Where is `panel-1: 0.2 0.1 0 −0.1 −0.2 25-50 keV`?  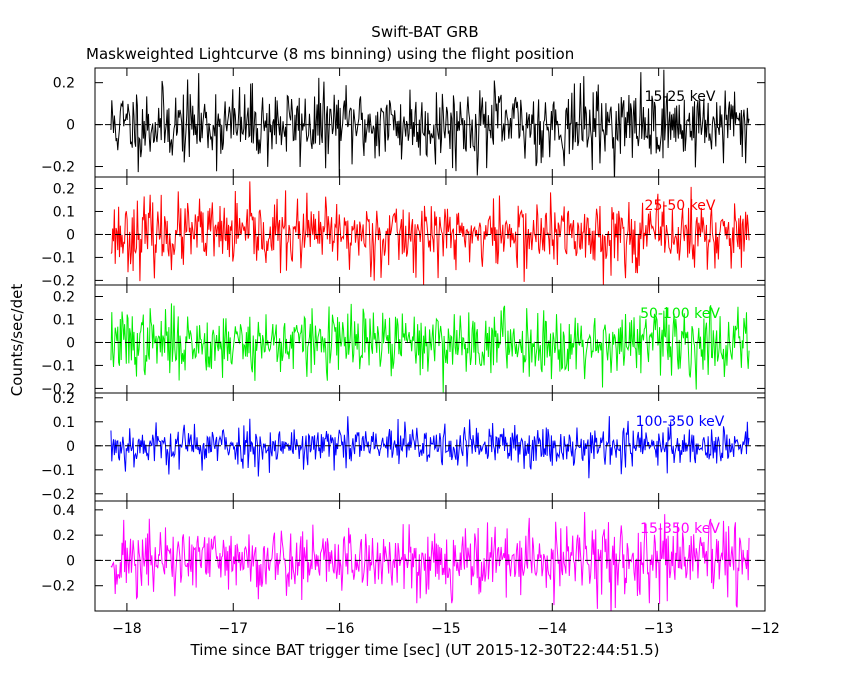 panel-1: 0.2 0.1 0 −0.1 −0.2 25-50 keV is located at coordinates (403, 232).